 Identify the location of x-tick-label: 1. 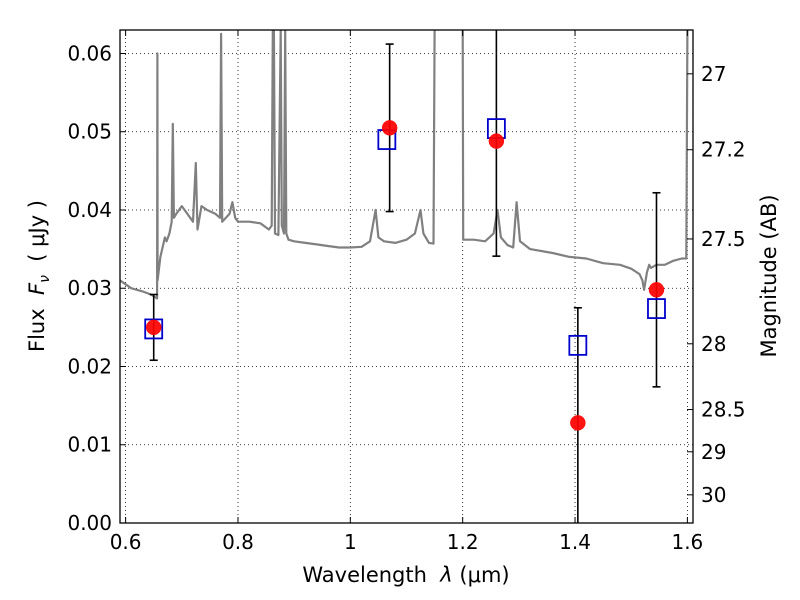
(350, 542).